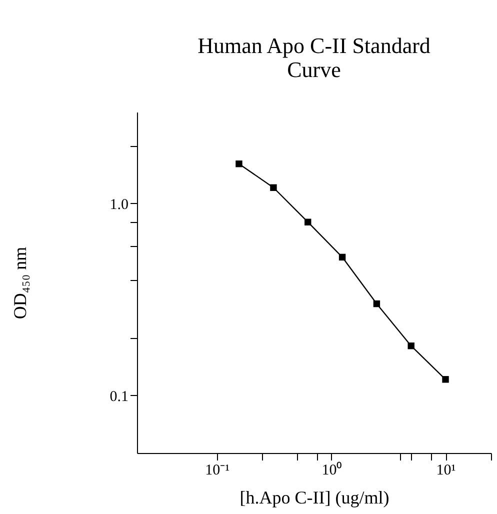 Image resolution: width=497 pixels, height=514 pixels. I want to click on x-tick-label: 10⁻¹, so click(217, 470).